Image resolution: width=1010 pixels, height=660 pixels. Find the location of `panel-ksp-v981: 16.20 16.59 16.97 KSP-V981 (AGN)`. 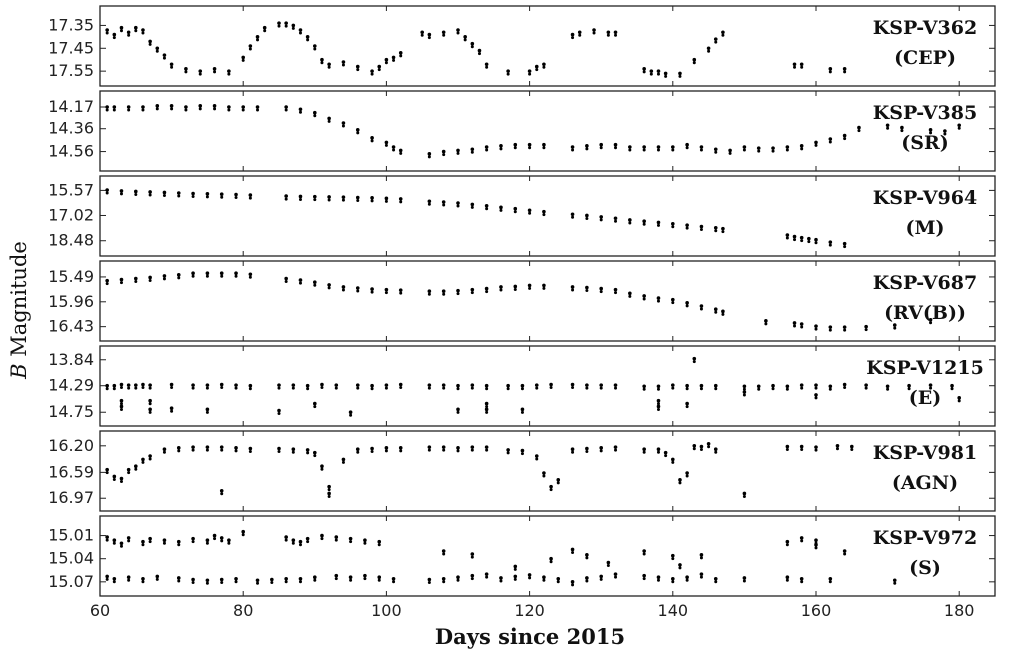

panel-ksp-v981: 16.20 16.59 16.97 KSP-V981 (AGN) is located at coordinates (522, 471).